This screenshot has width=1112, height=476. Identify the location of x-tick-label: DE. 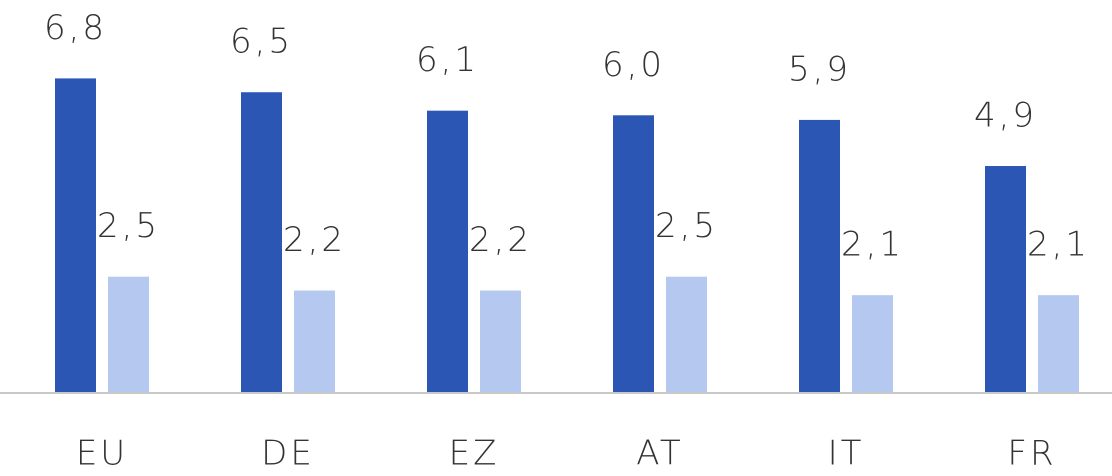
(288, 454).